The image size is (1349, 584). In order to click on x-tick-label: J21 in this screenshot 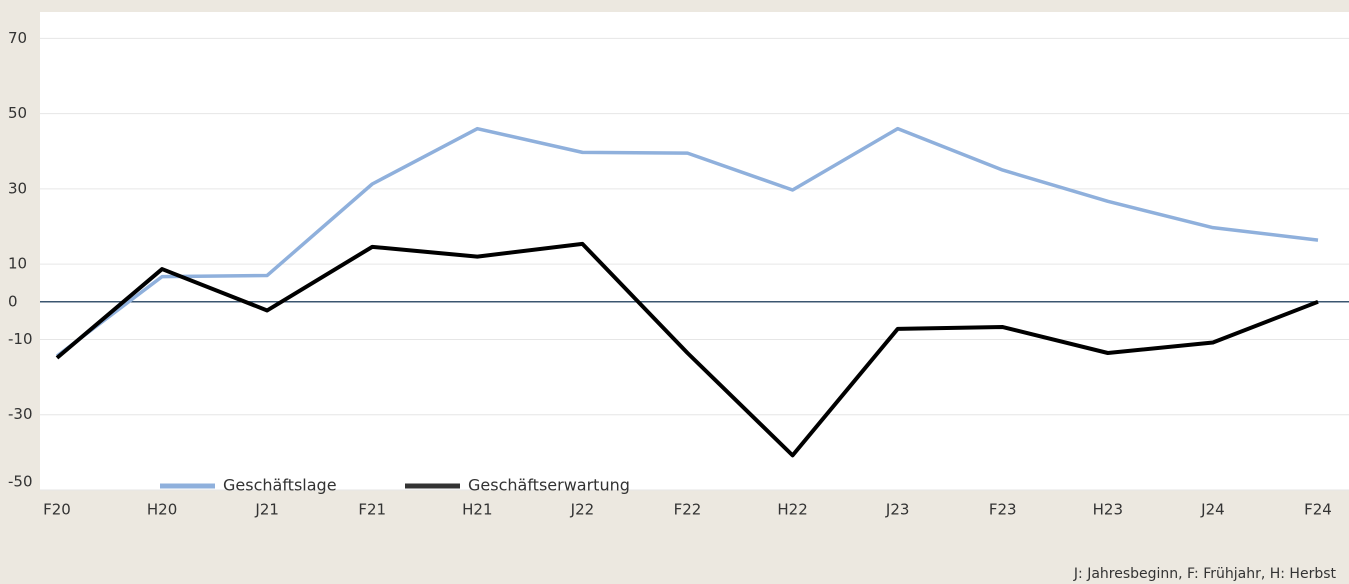, I will do `click(266, 510)`.